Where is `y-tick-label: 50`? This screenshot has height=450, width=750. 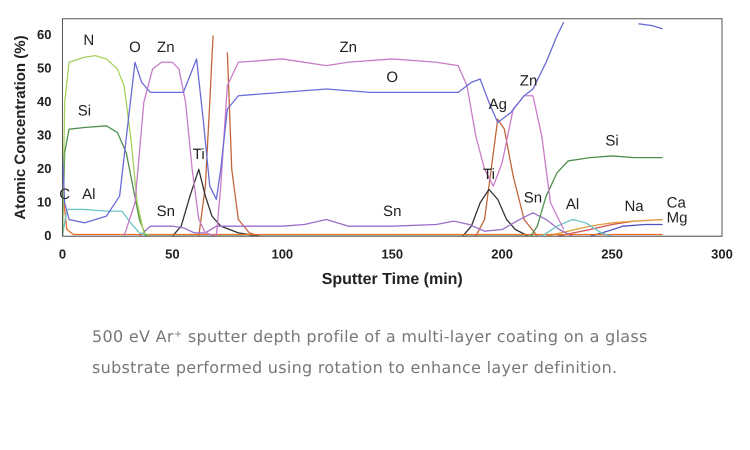
y-tick-label: 50 is located at coordinates (44, 68).